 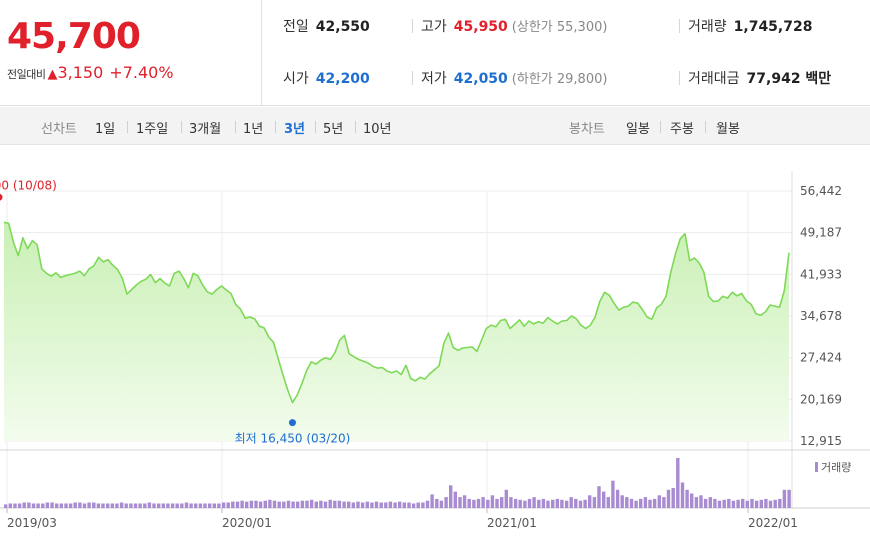 I want to click on period-tab-1w: 1주일, so click(x=152, y=129).